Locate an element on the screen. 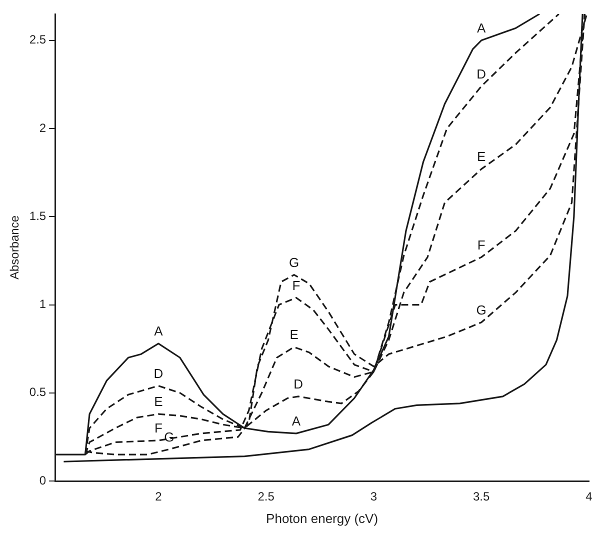 The width and height of the screenshot is (597, 533). y-tick-label: 1.5 is located at coordinates (37, 215).